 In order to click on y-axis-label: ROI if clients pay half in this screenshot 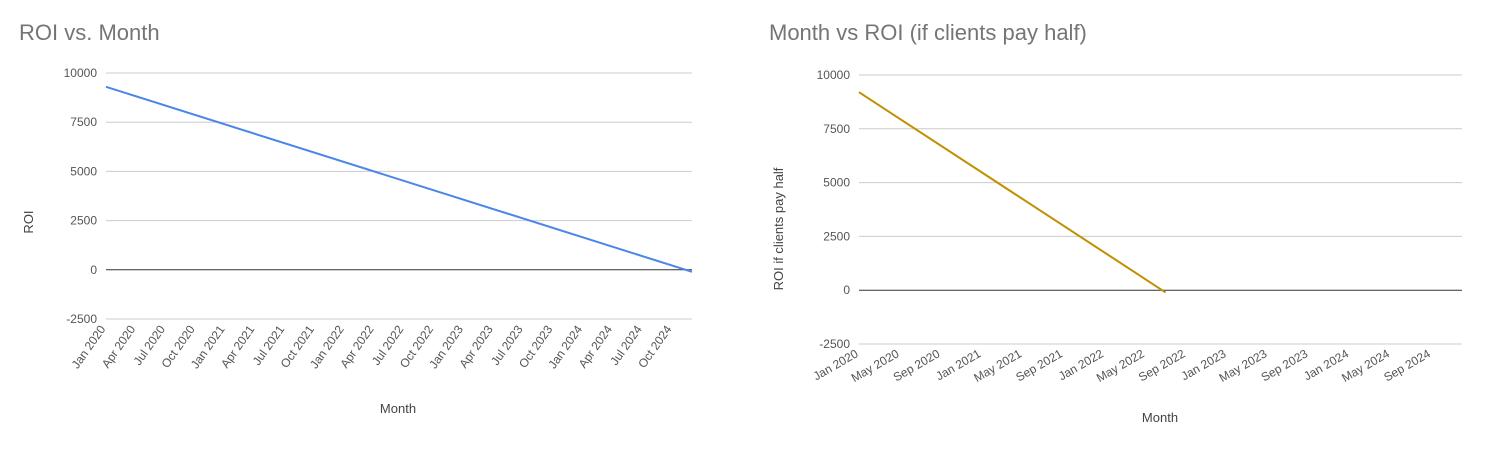, I will do `click(778, 228)`.